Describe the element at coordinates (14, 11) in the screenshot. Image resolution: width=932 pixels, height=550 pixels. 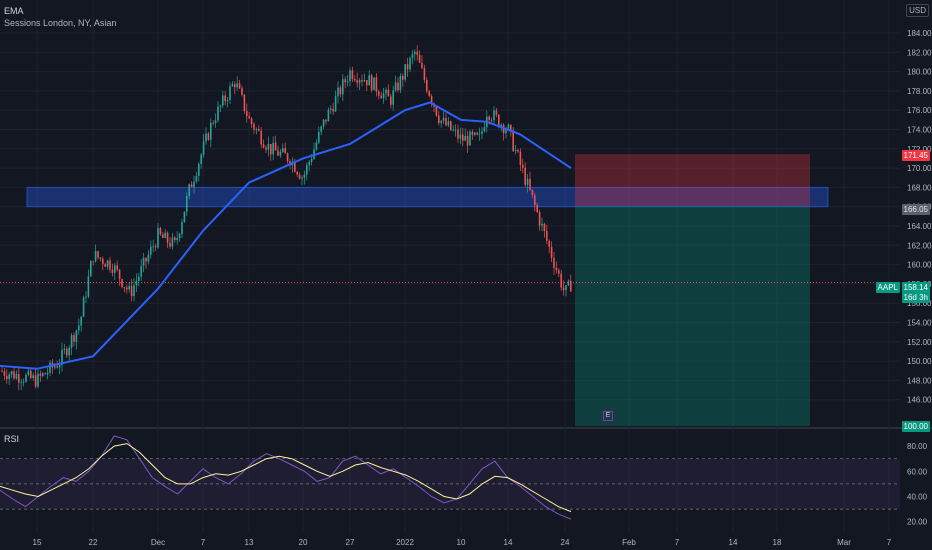
I see `ema-legend: EMA` at that location.